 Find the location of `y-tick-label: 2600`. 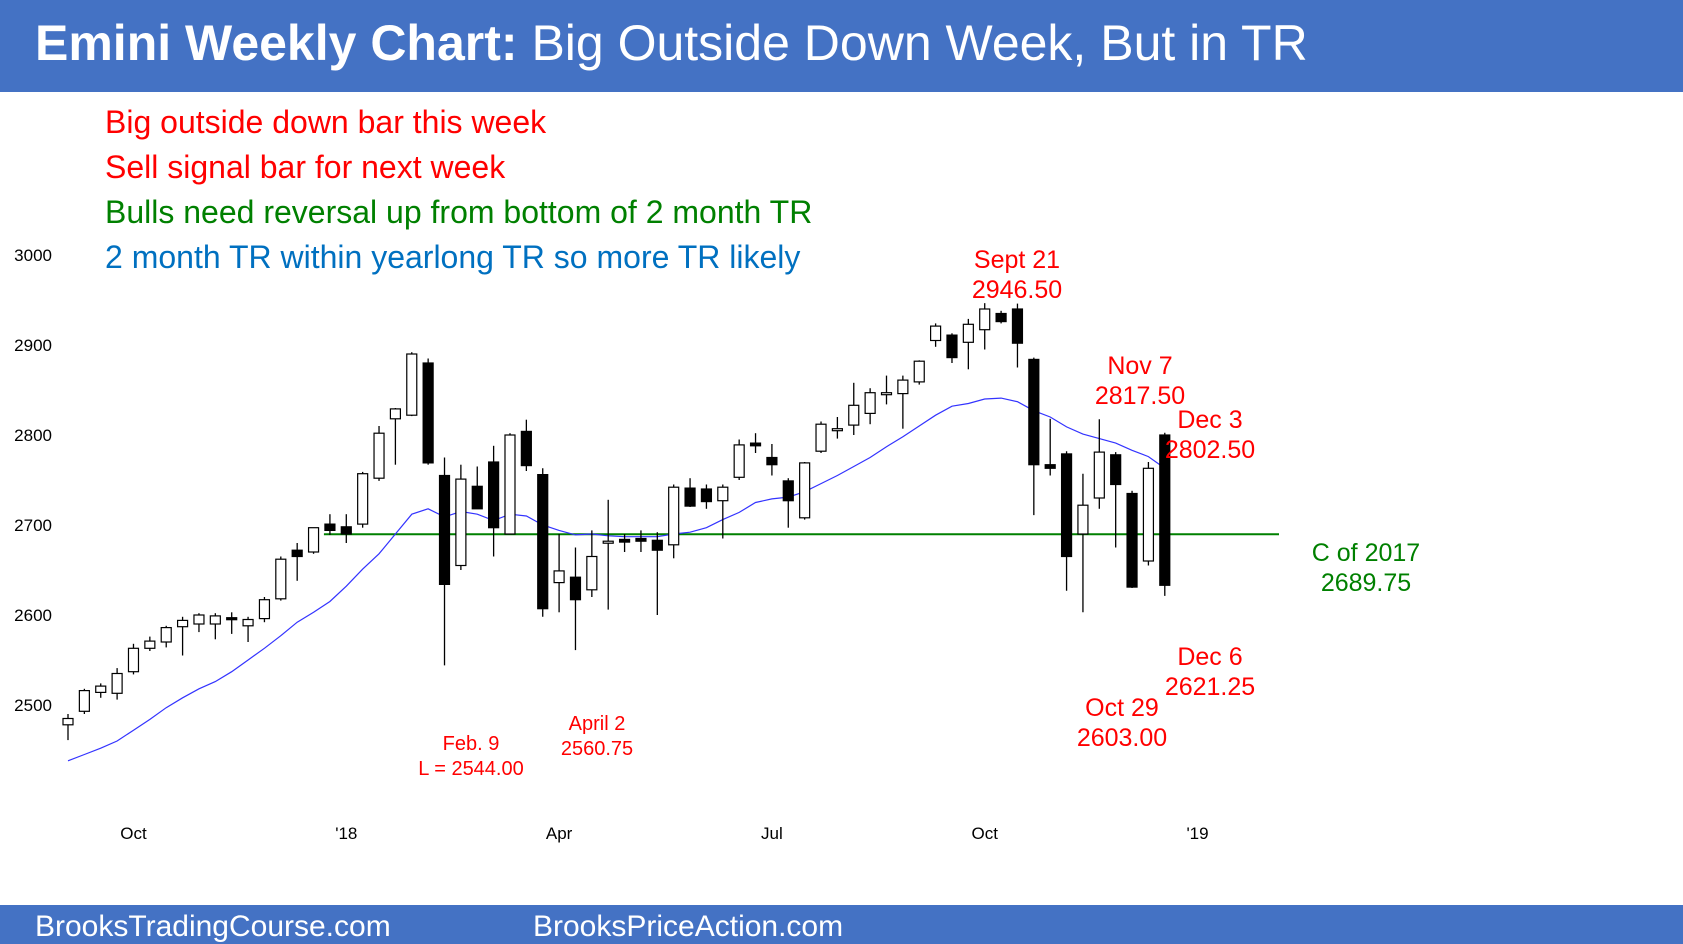

y-tick-label: 2600 is located at coordinates (33, 615).